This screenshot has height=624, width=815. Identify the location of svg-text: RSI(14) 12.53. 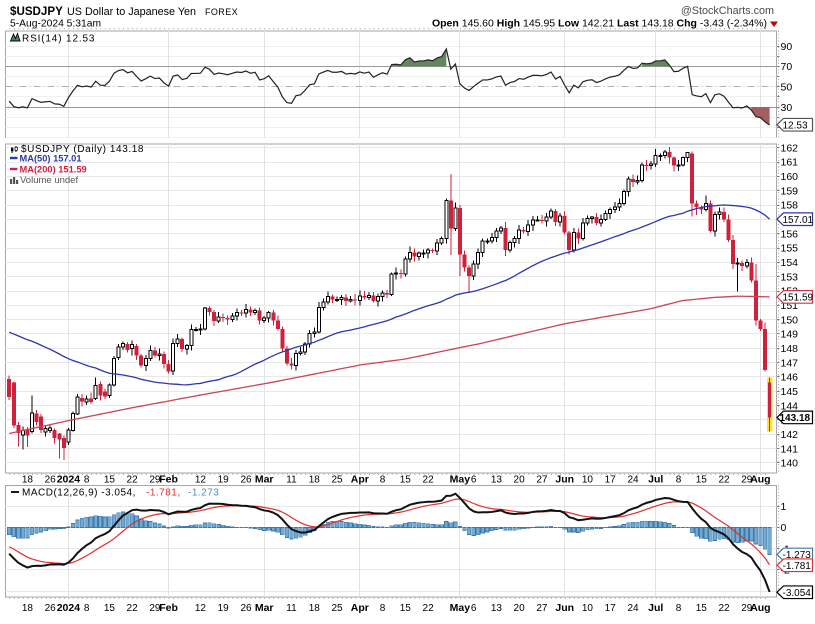
(58, 39).